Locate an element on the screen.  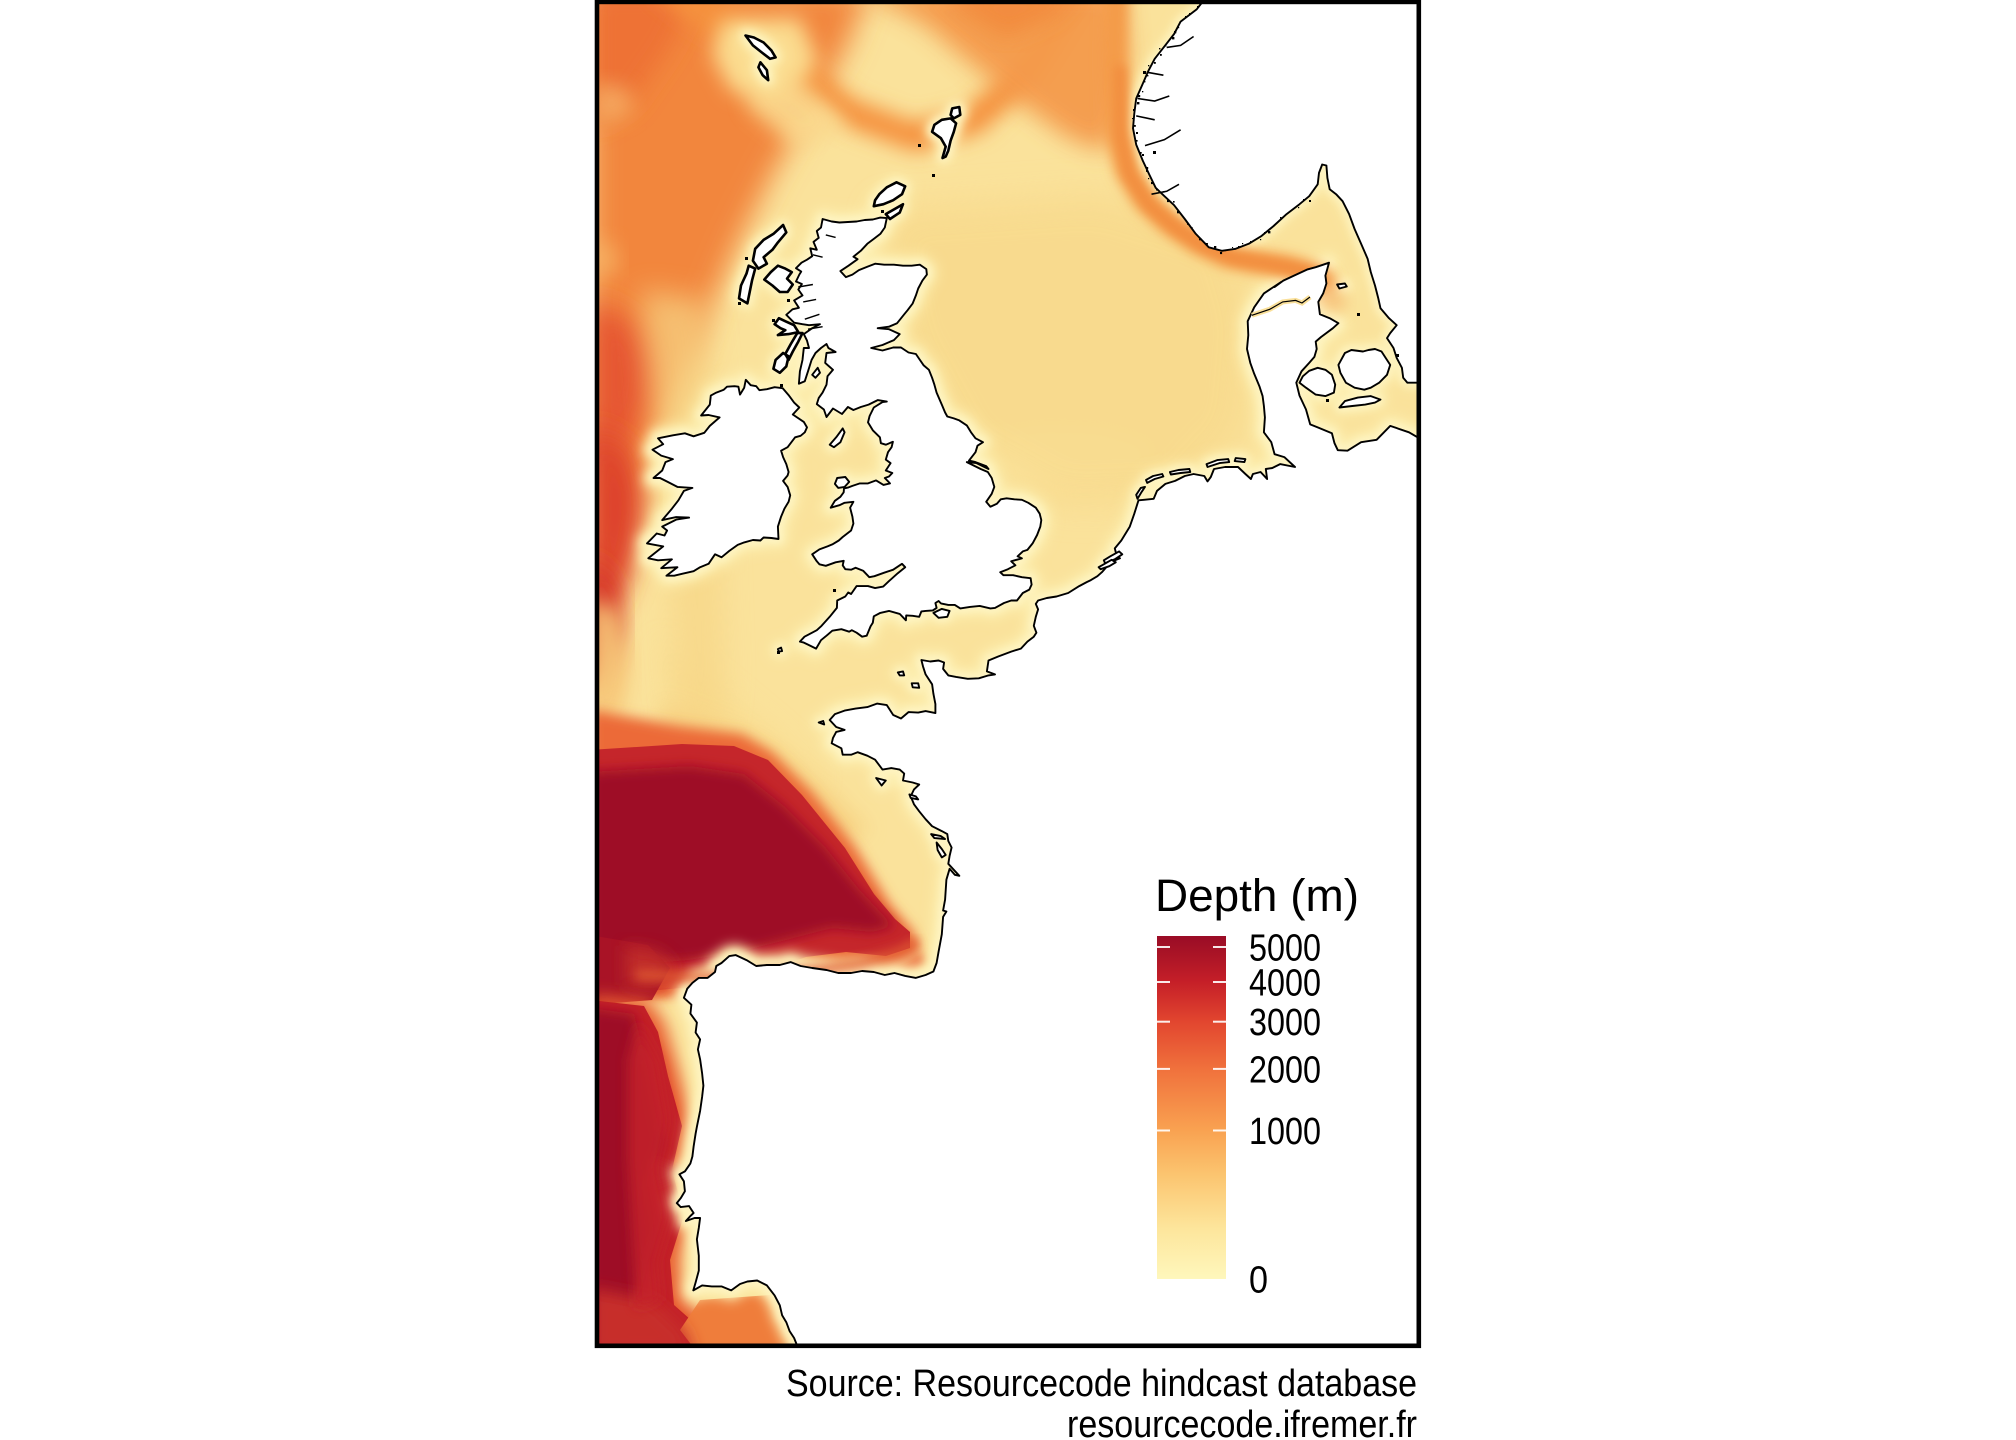
svg-text: 3000 is located at coordinates (1285, 1023).